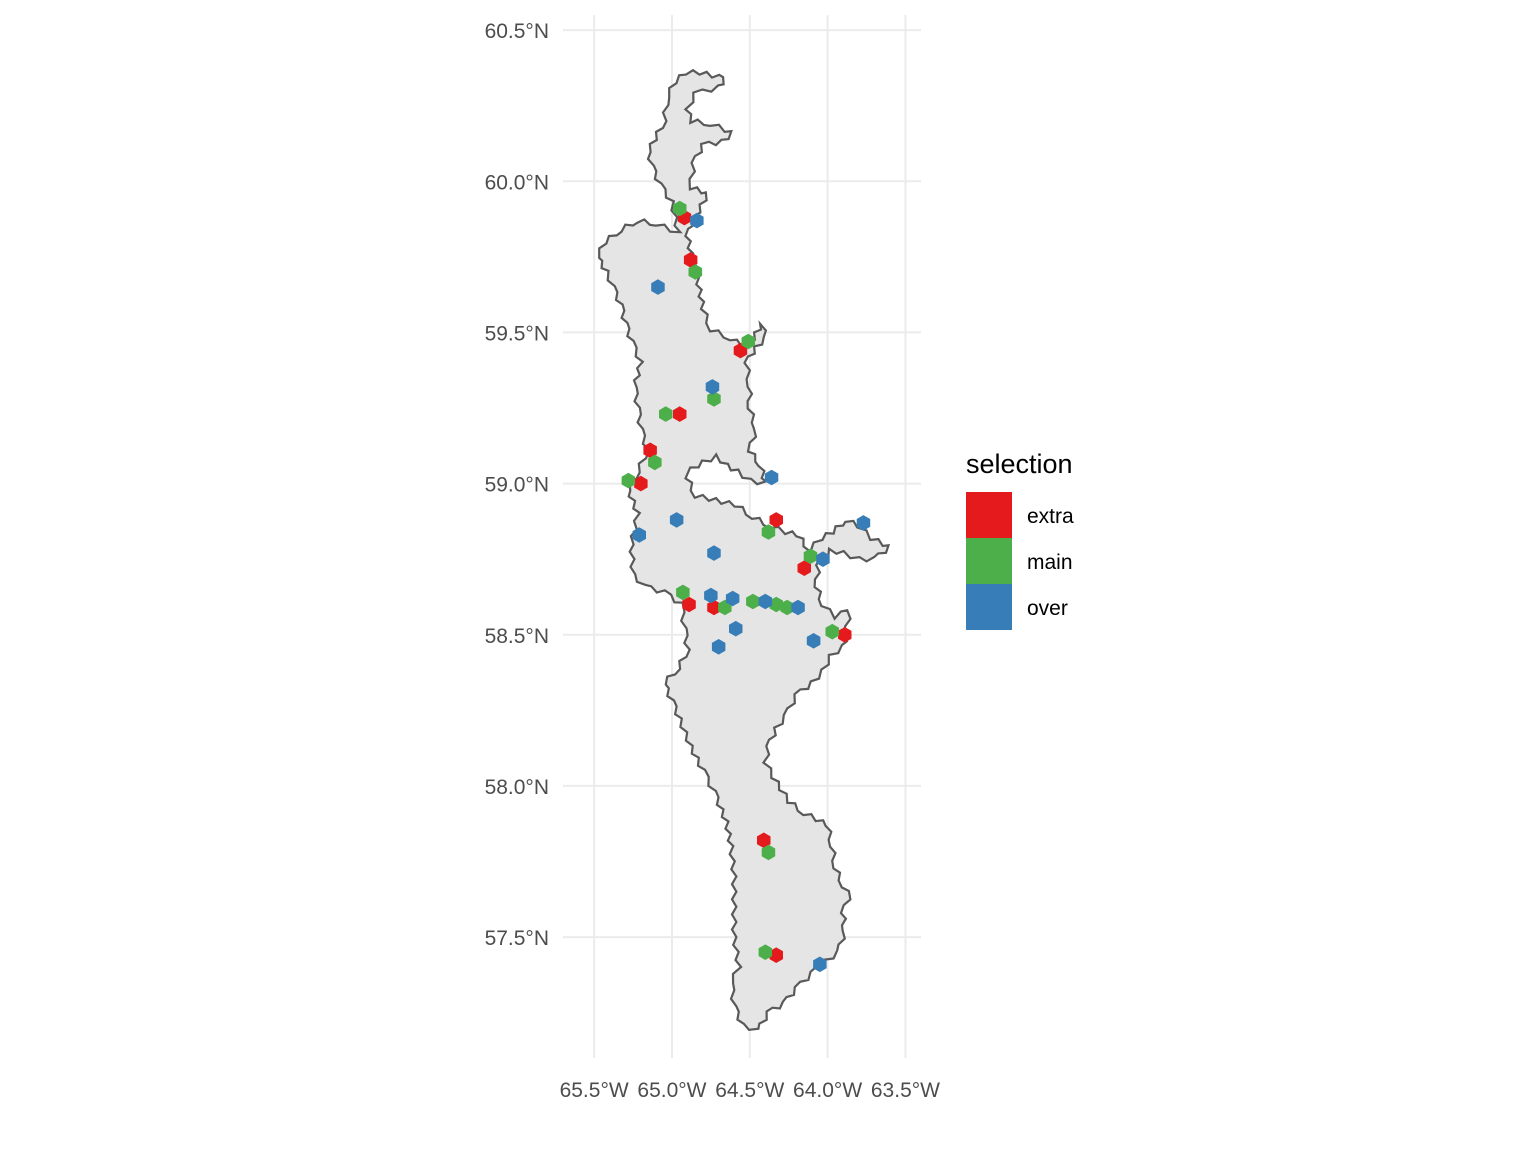  What do you see at coordinates (989, 607) in the screenshot?
I see `legend-key-over` at bounding box center [989, 607].